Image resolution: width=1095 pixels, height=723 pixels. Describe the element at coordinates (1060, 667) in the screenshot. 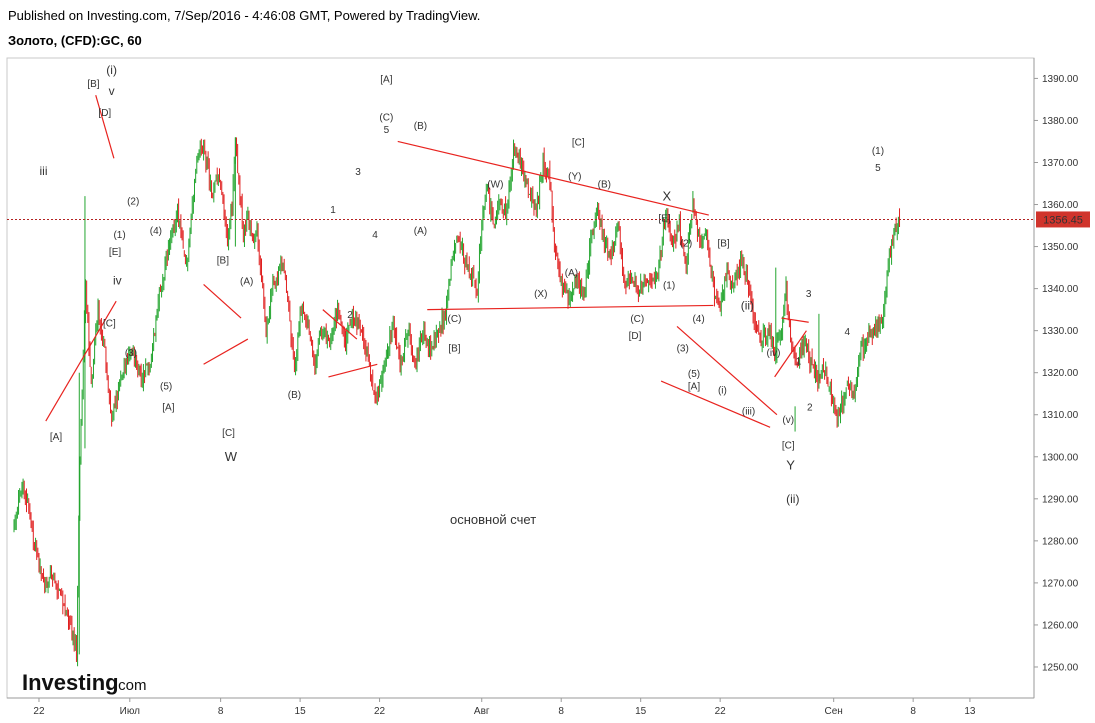

I see `y-tick-label: 1250.00` at that location.